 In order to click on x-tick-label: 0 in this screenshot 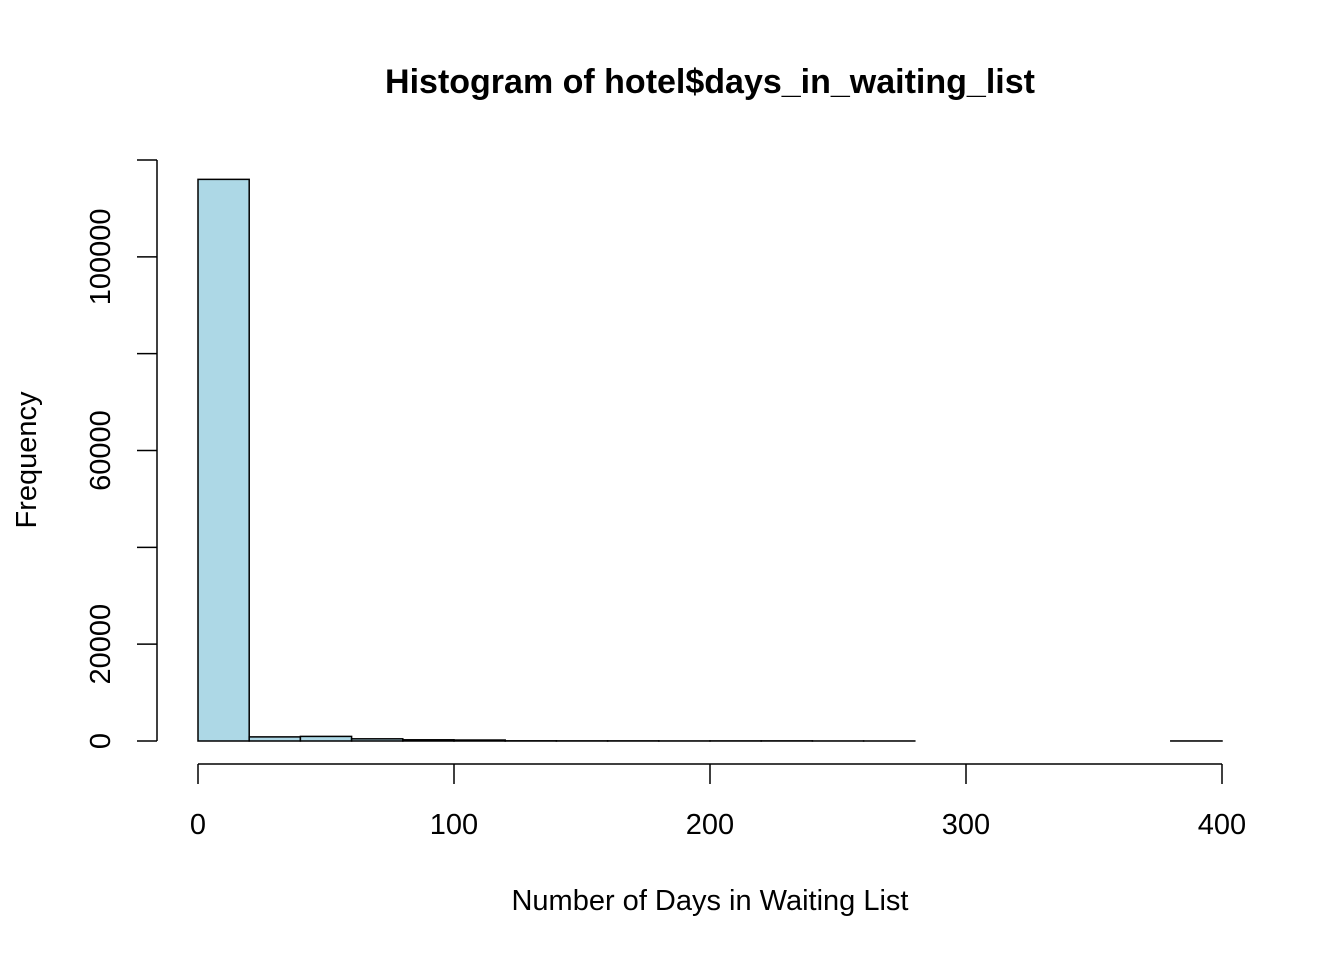, I will do `click(198, 825)`.